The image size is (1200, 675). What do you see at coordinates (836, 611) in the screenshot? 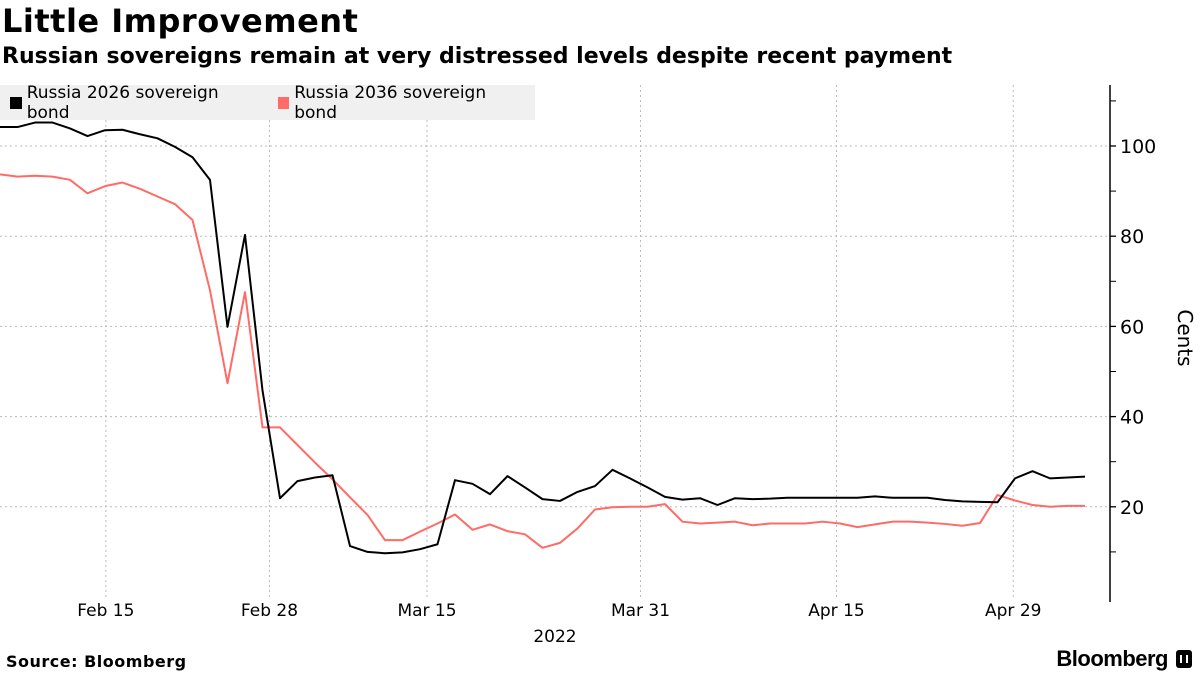
I see `x-tick-label: Apr 15` at bounding box center [836, 611].